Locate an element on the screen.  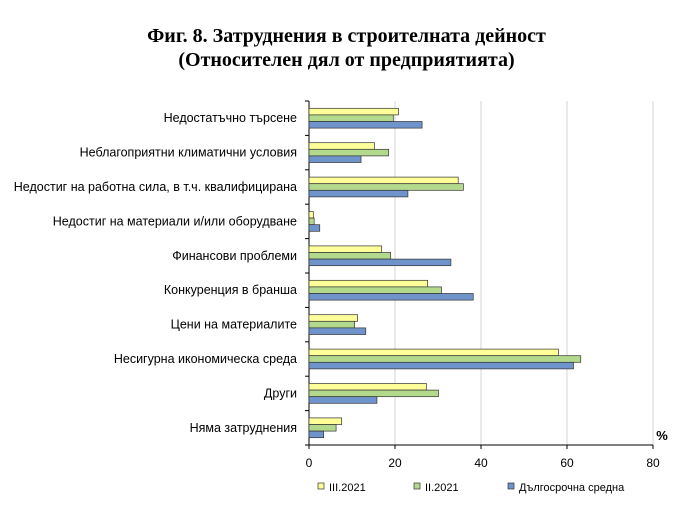
category-label: Други is located at coordinates (280, 393).